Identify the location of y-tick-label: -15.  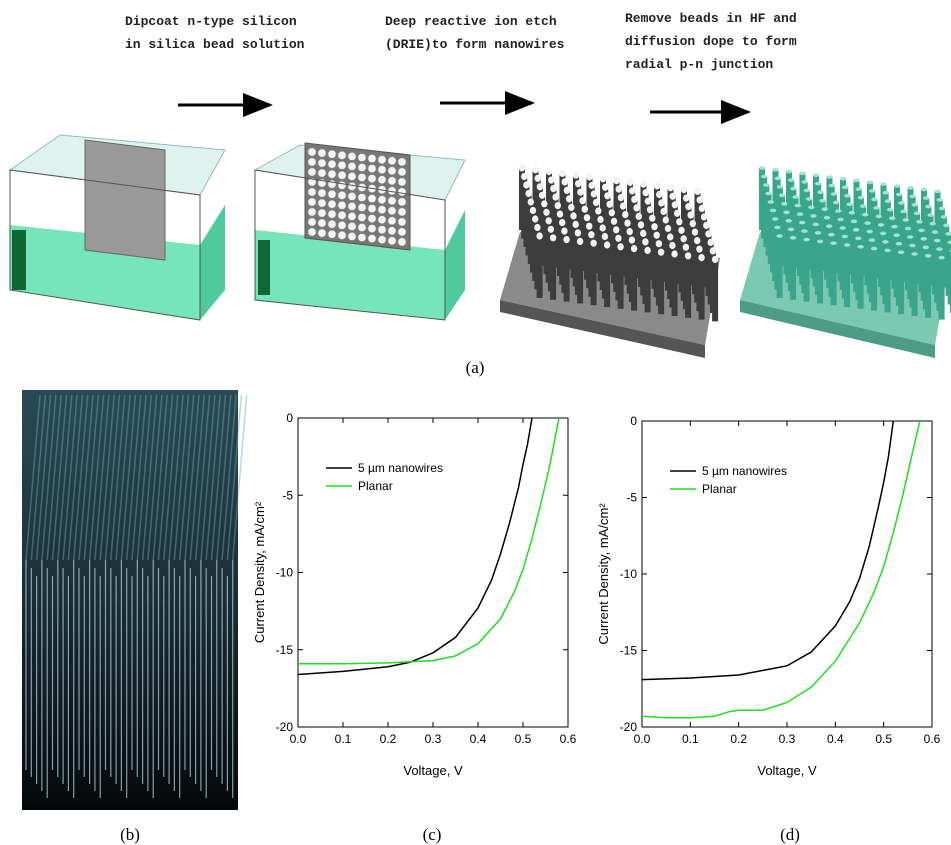
(629, 651).